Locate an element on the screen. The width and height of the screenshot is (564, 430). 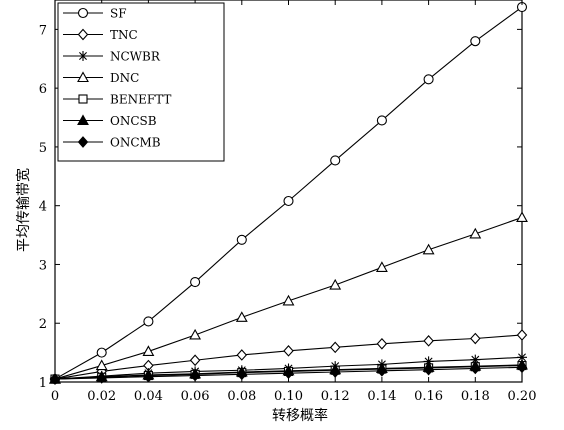
legend-item-oncsb: ONCSB is located at coordinates (110, 121).